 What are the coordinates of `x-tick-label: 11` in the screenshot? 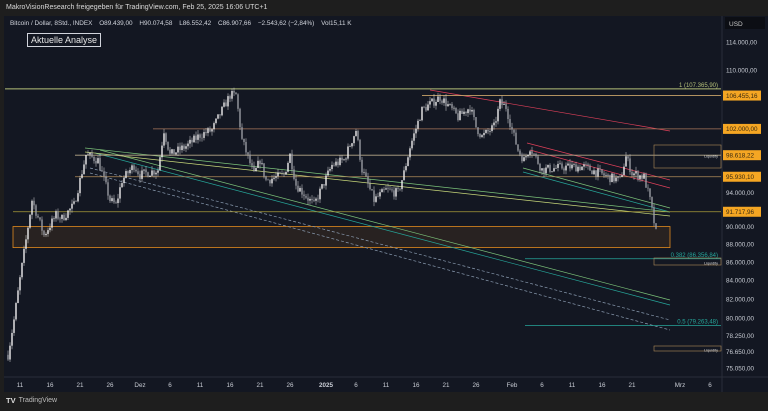 It's located at (386, 385).